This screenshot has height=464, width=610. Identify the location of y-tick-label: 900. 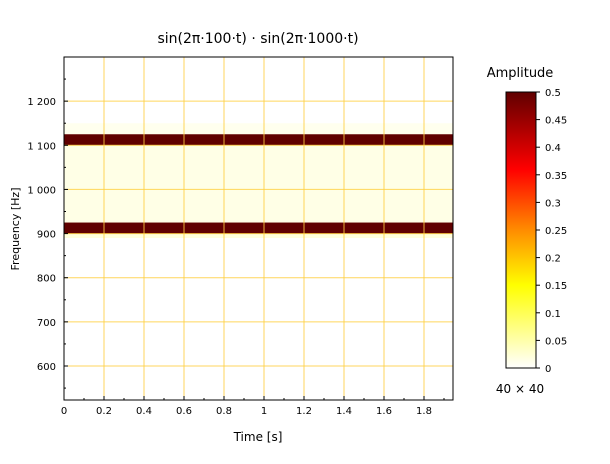
(46, 235).